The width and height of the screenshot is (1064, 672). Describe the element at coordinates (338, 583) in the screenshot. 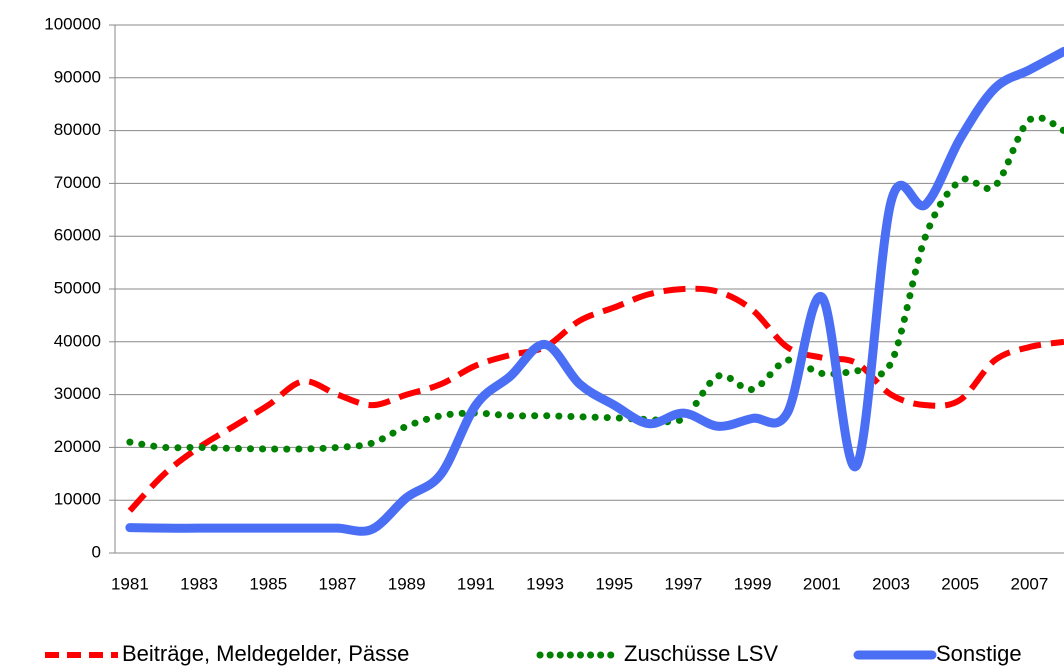

I see `x-tick-label: 1987` at that location.